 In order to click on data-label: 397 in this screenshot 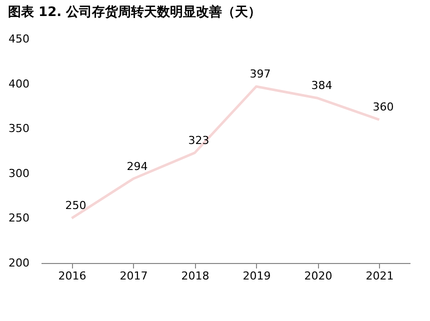, I will do `click(260, 73)`.